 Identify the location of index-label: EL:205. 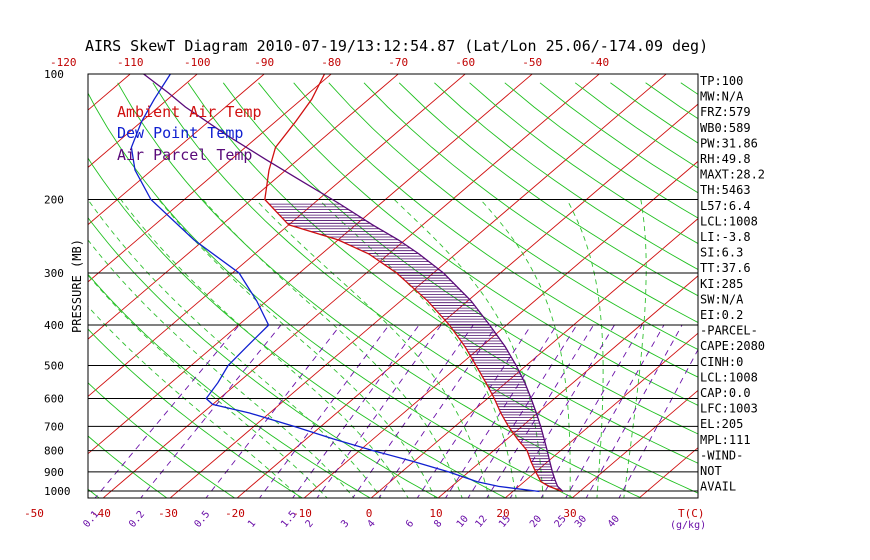
(721, 424).